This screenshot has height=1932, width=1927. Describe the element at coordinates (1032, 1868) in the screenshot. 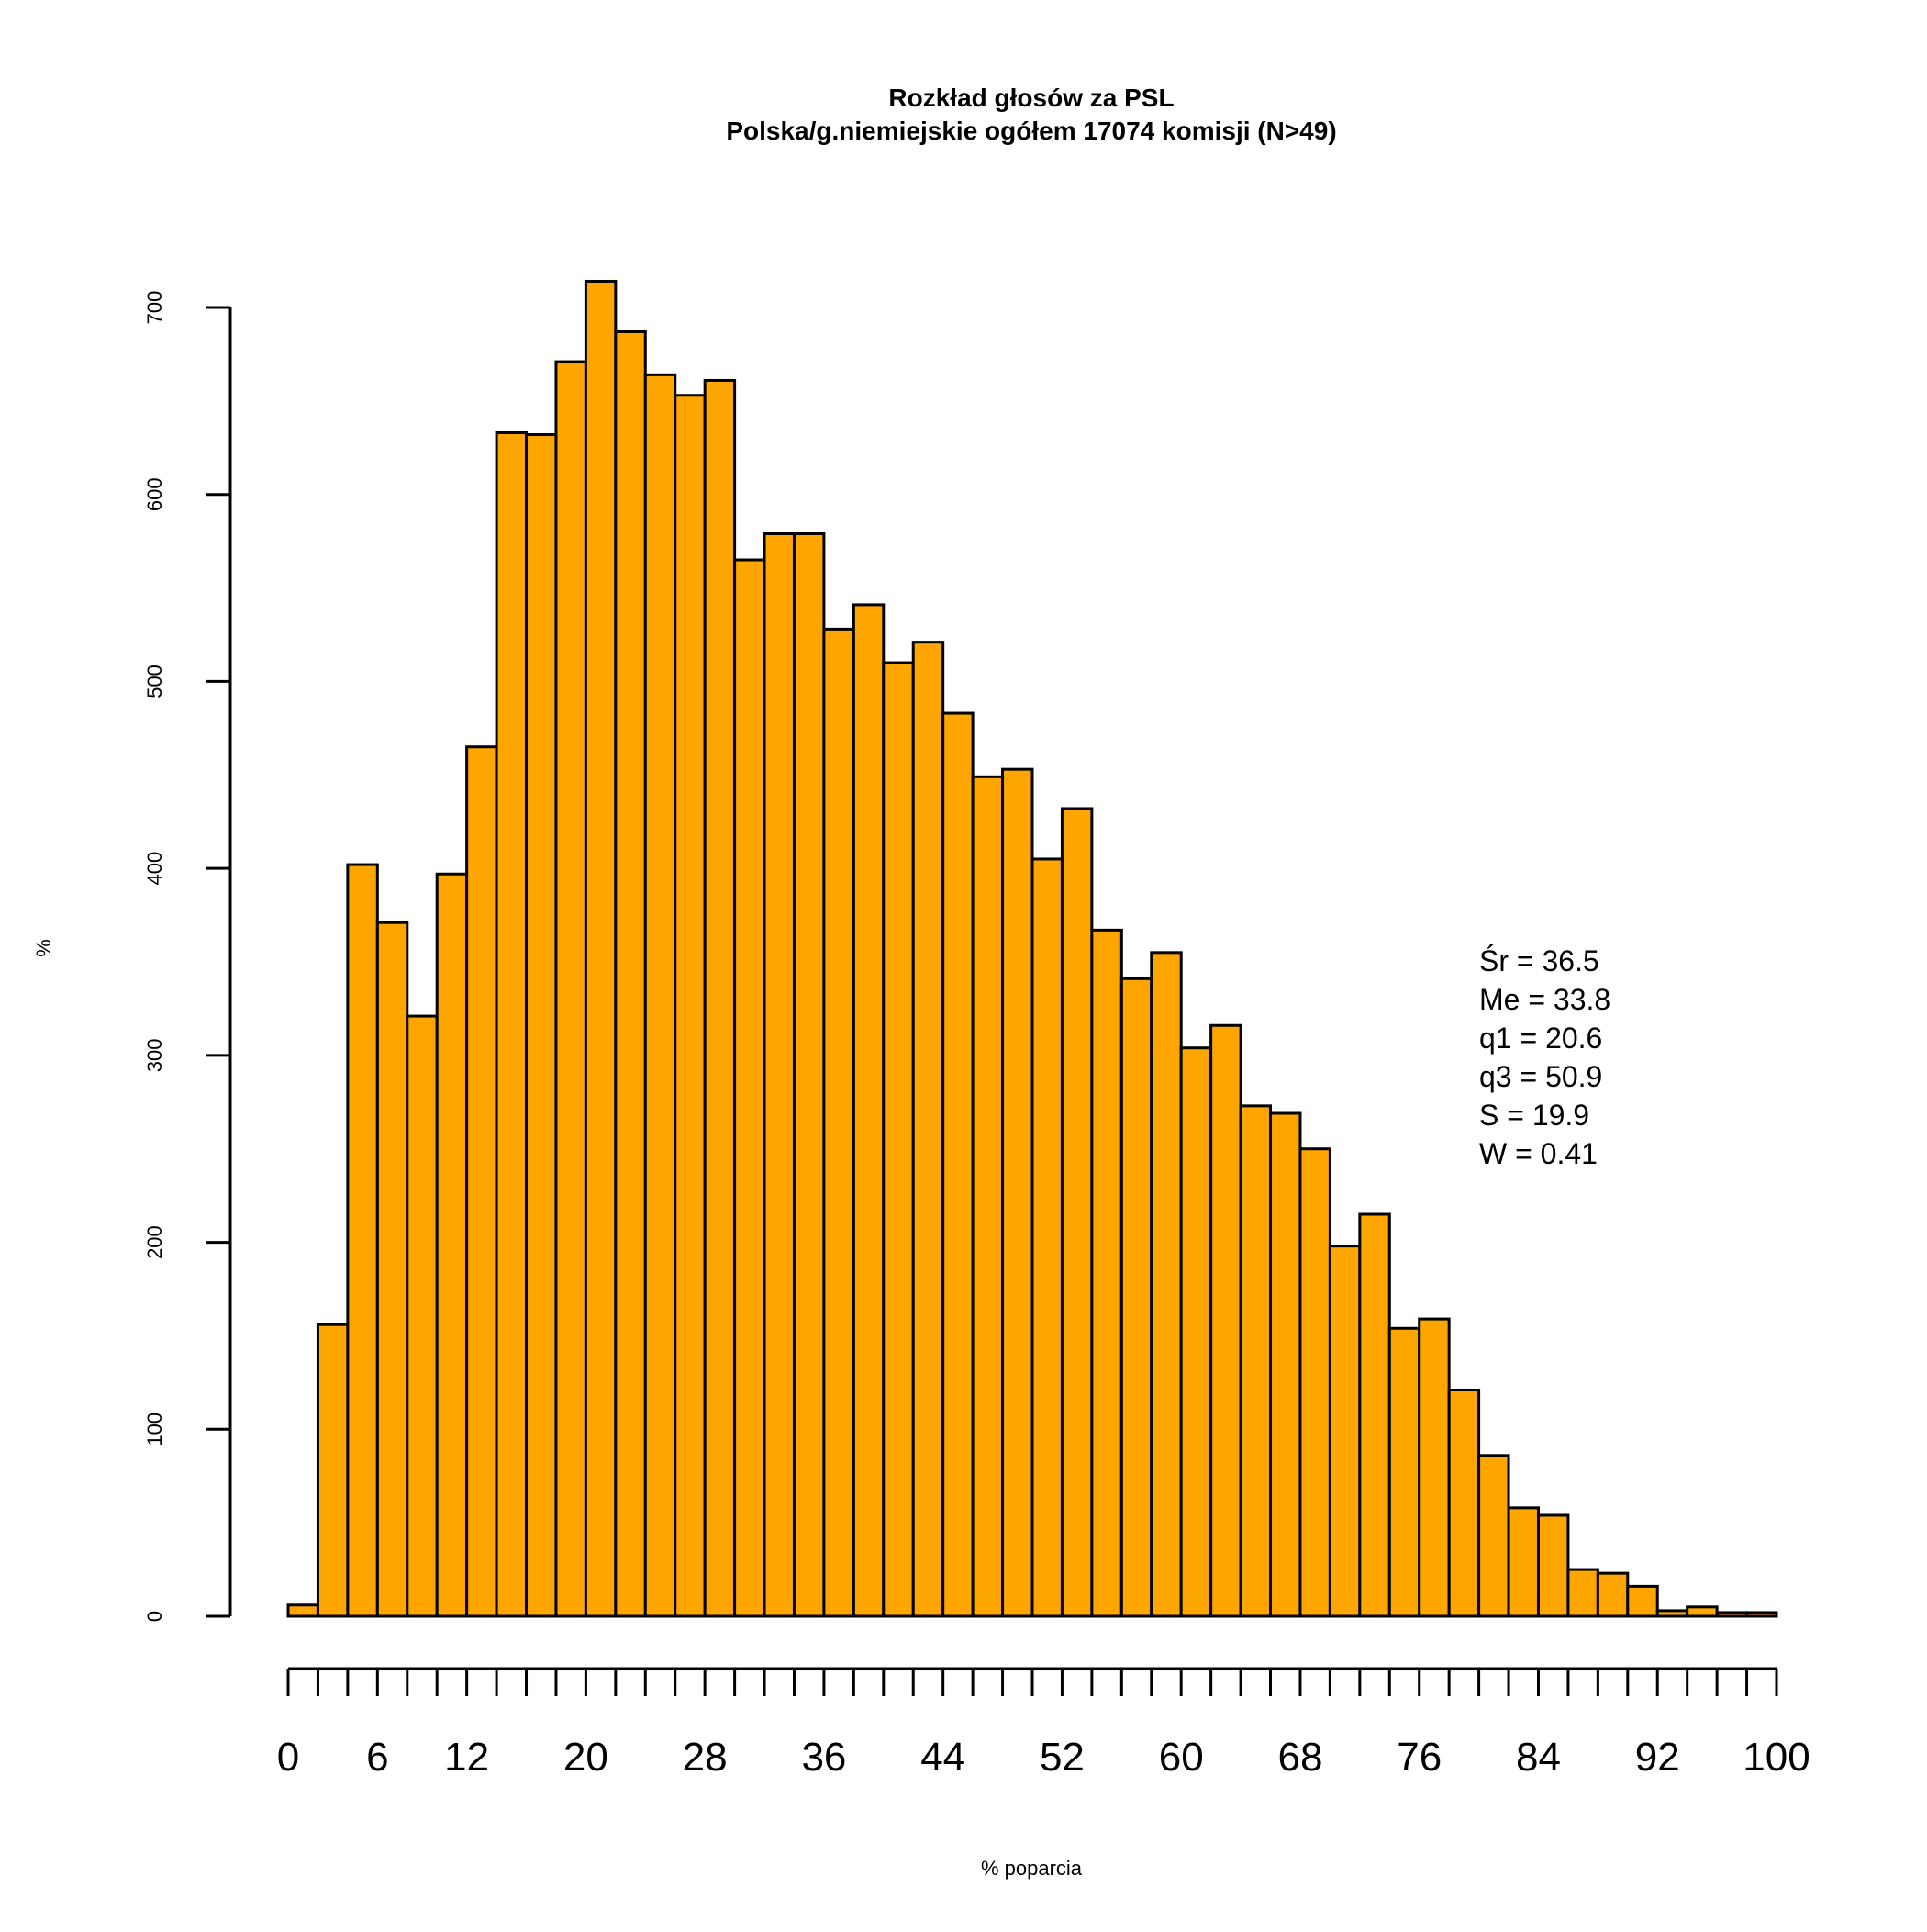

I see `x-axis-label: % poparcia` at that location.